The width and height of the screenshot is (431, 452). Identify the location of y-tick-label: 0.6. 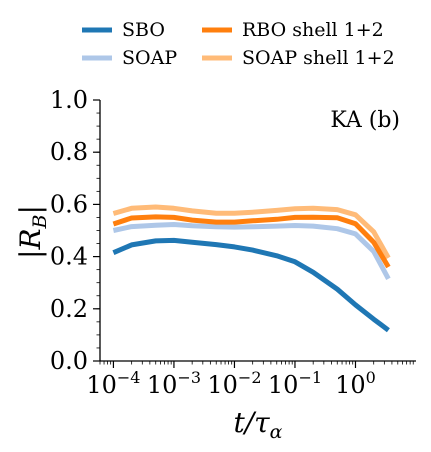
(69, 204).